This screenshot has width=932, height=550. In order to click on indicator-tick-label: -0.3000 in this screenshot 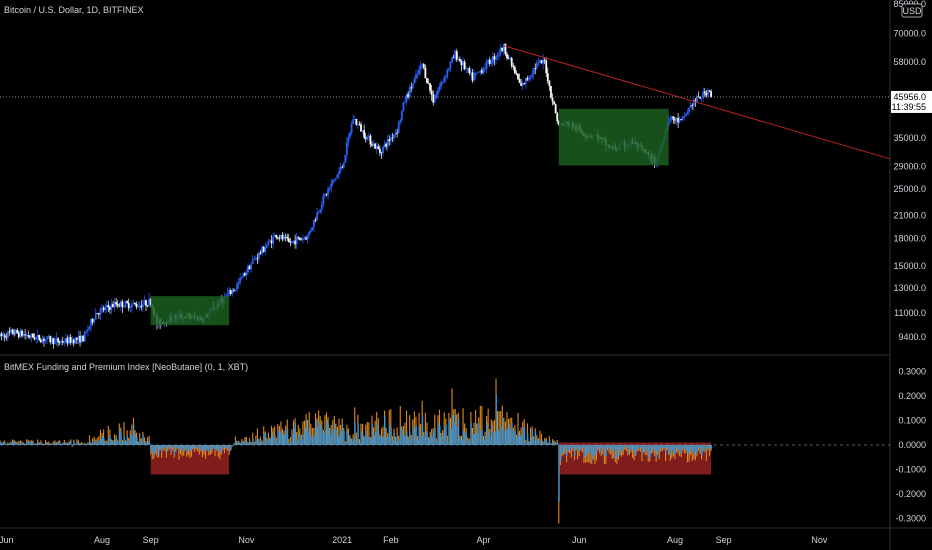, I will do `click(910, 519)`.